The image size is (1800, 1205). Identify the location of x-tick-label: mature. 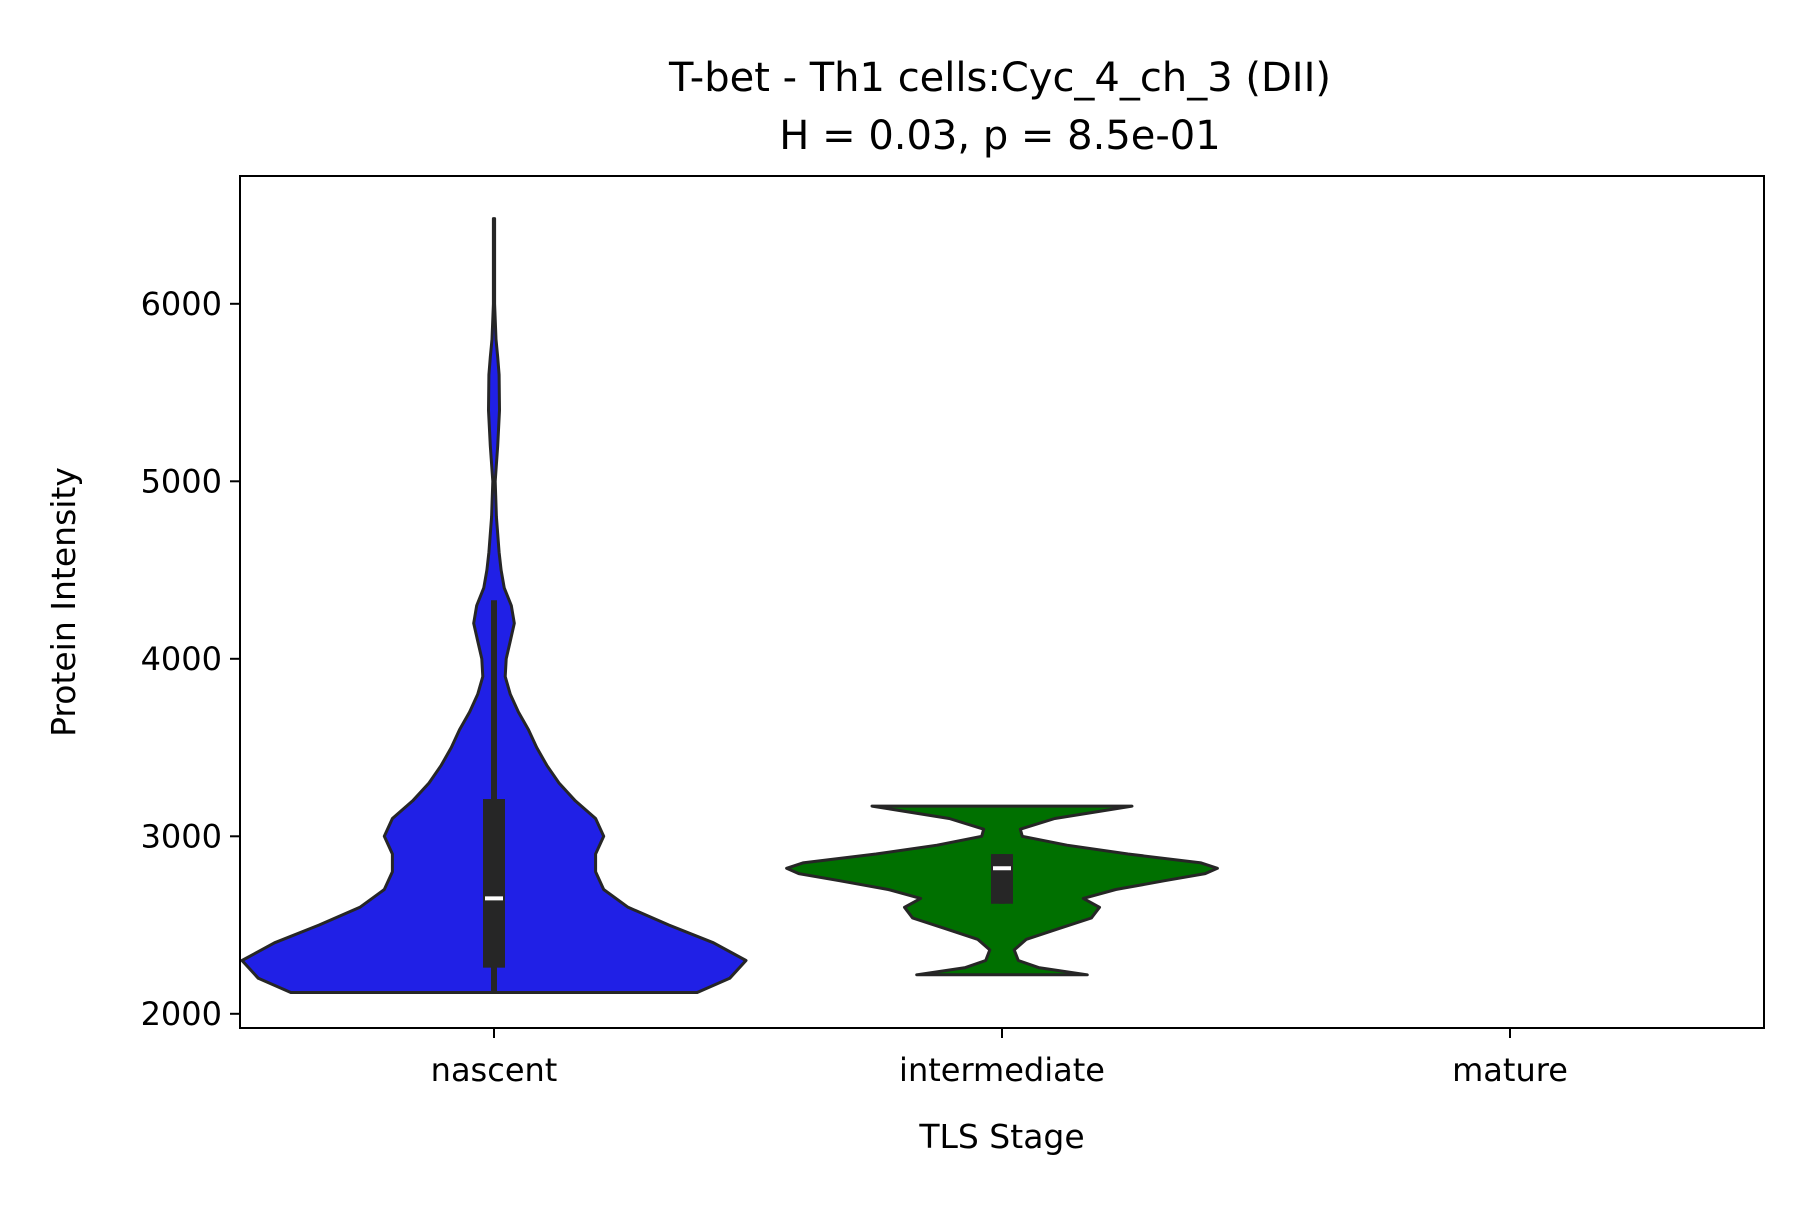
(1510, 1070).